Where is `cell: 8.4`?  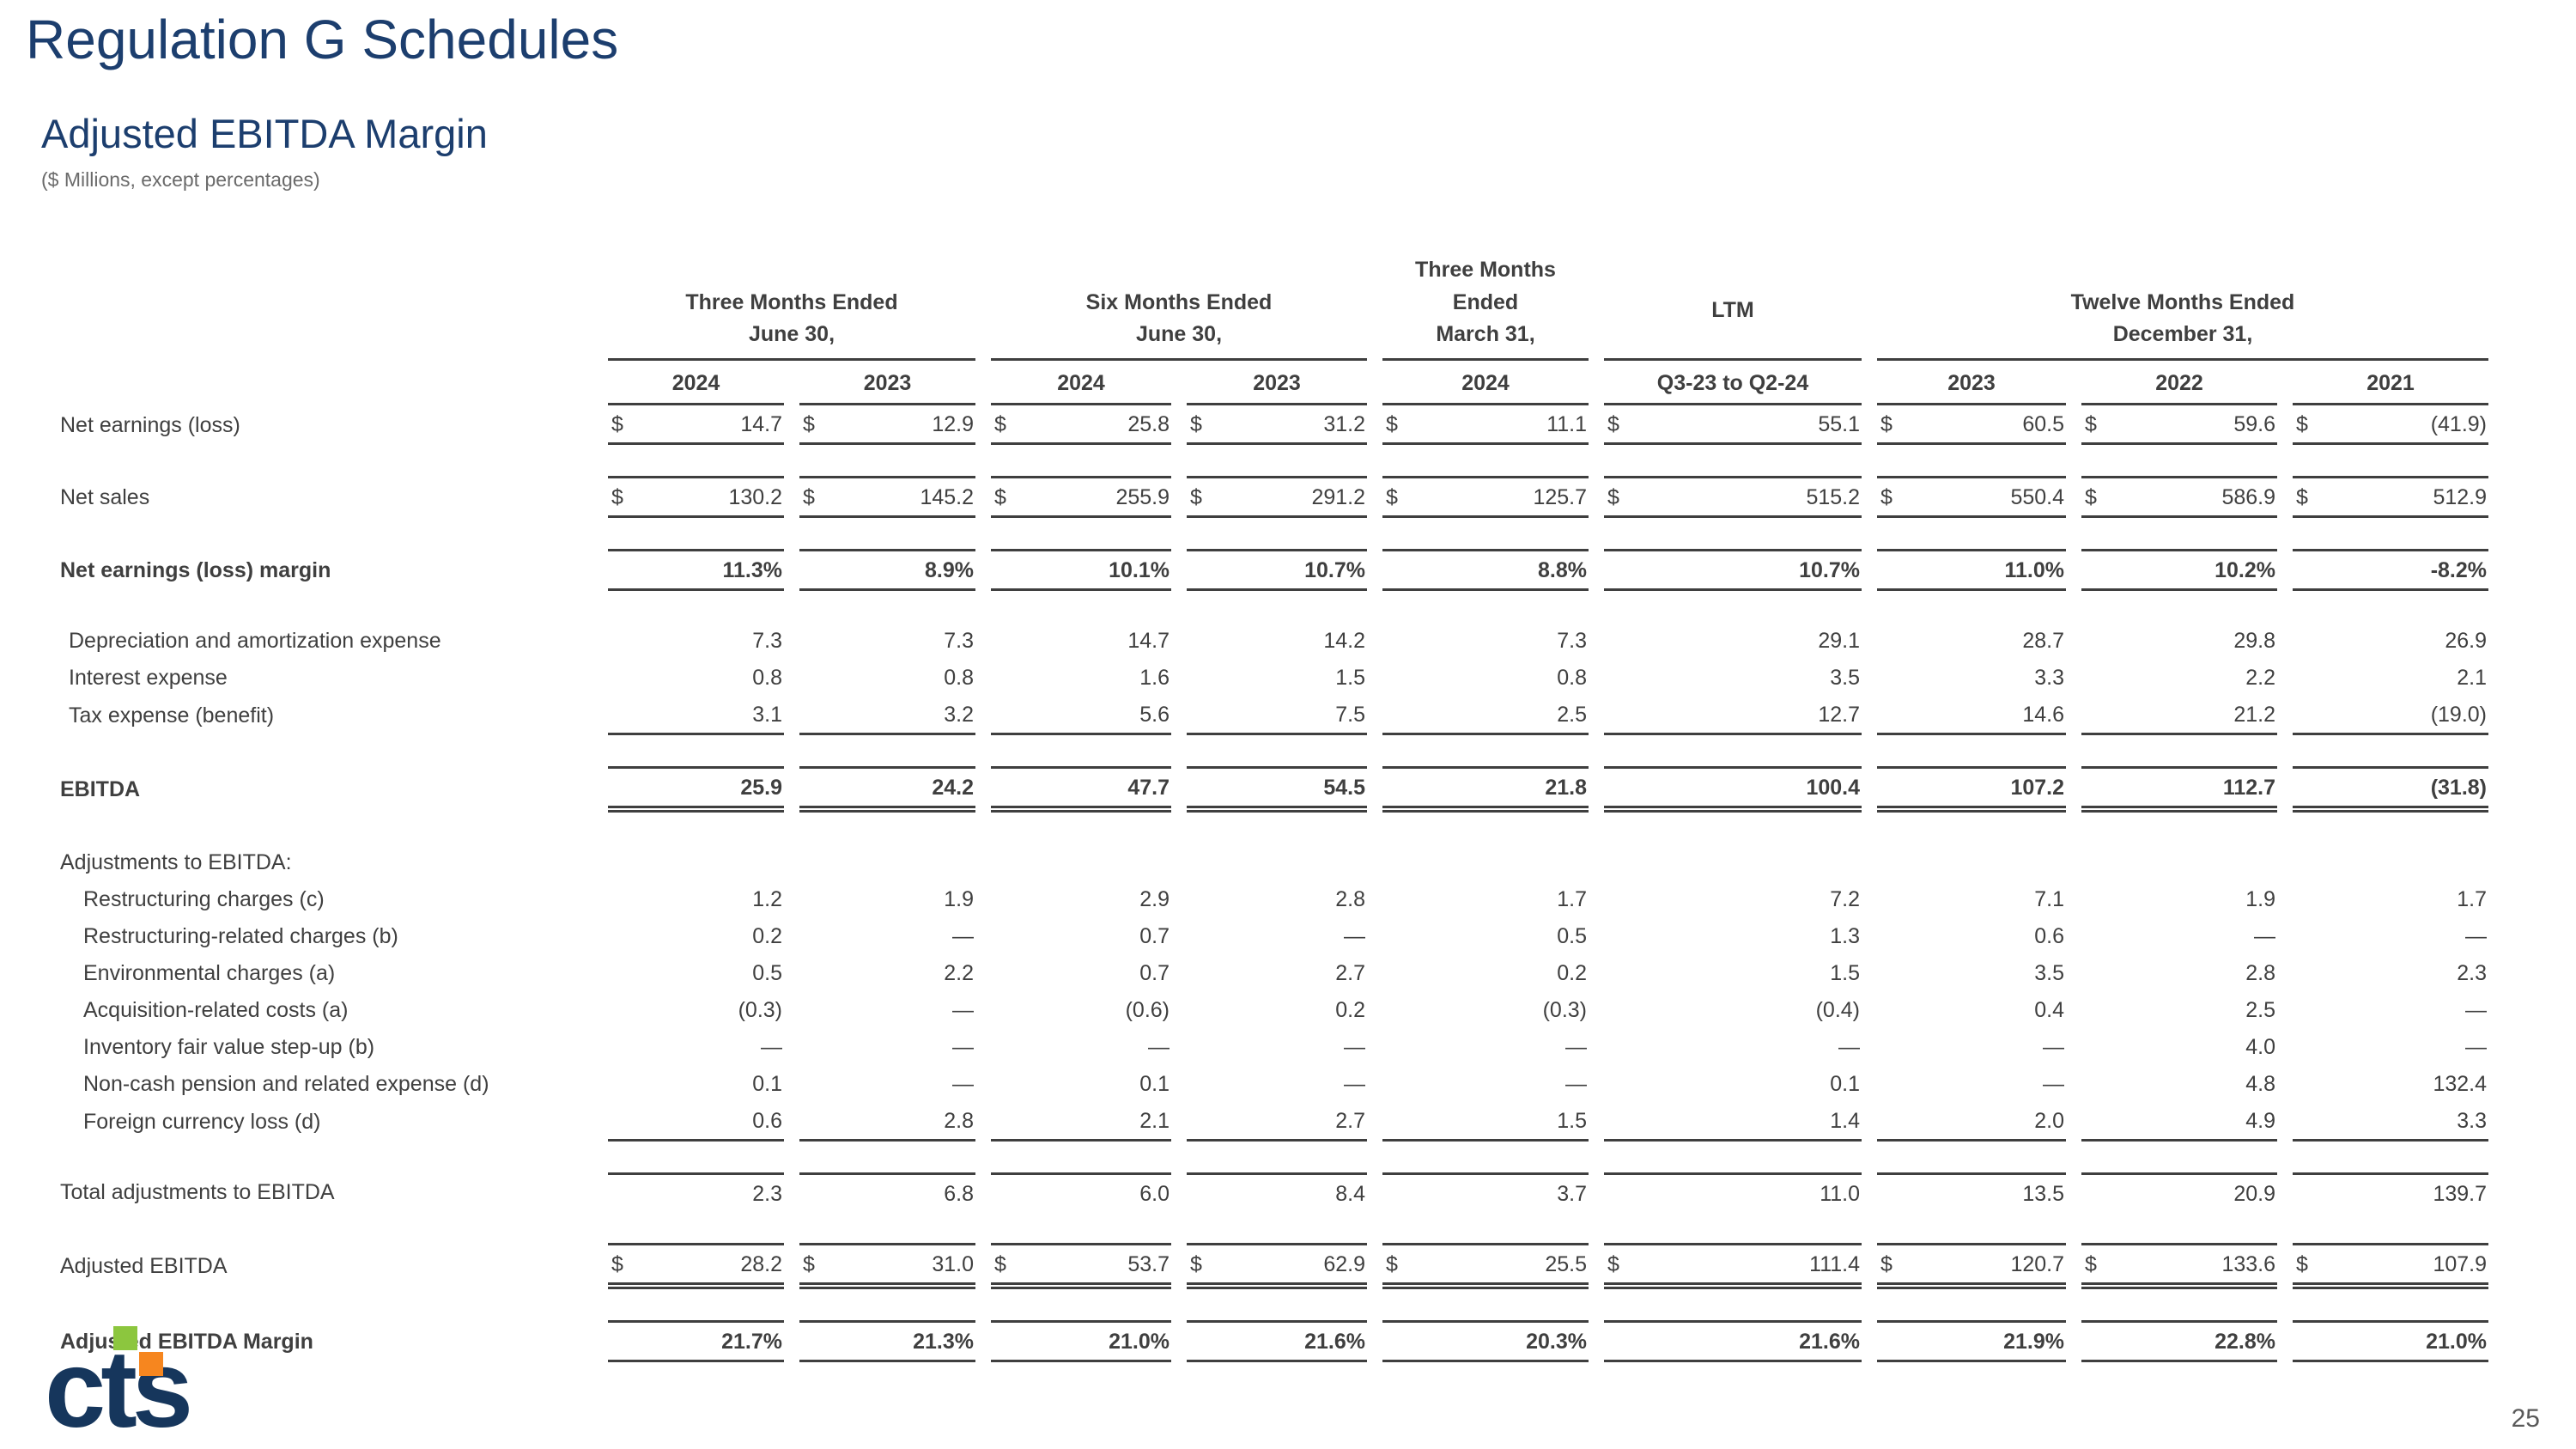 cell: 8.4 is located at coordinates (1277, 1192).